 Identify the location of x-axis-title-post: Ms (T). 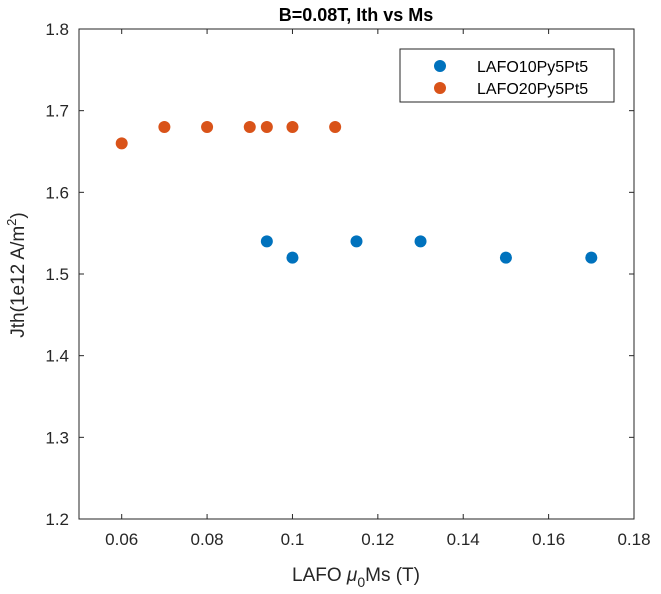
(392, 575).